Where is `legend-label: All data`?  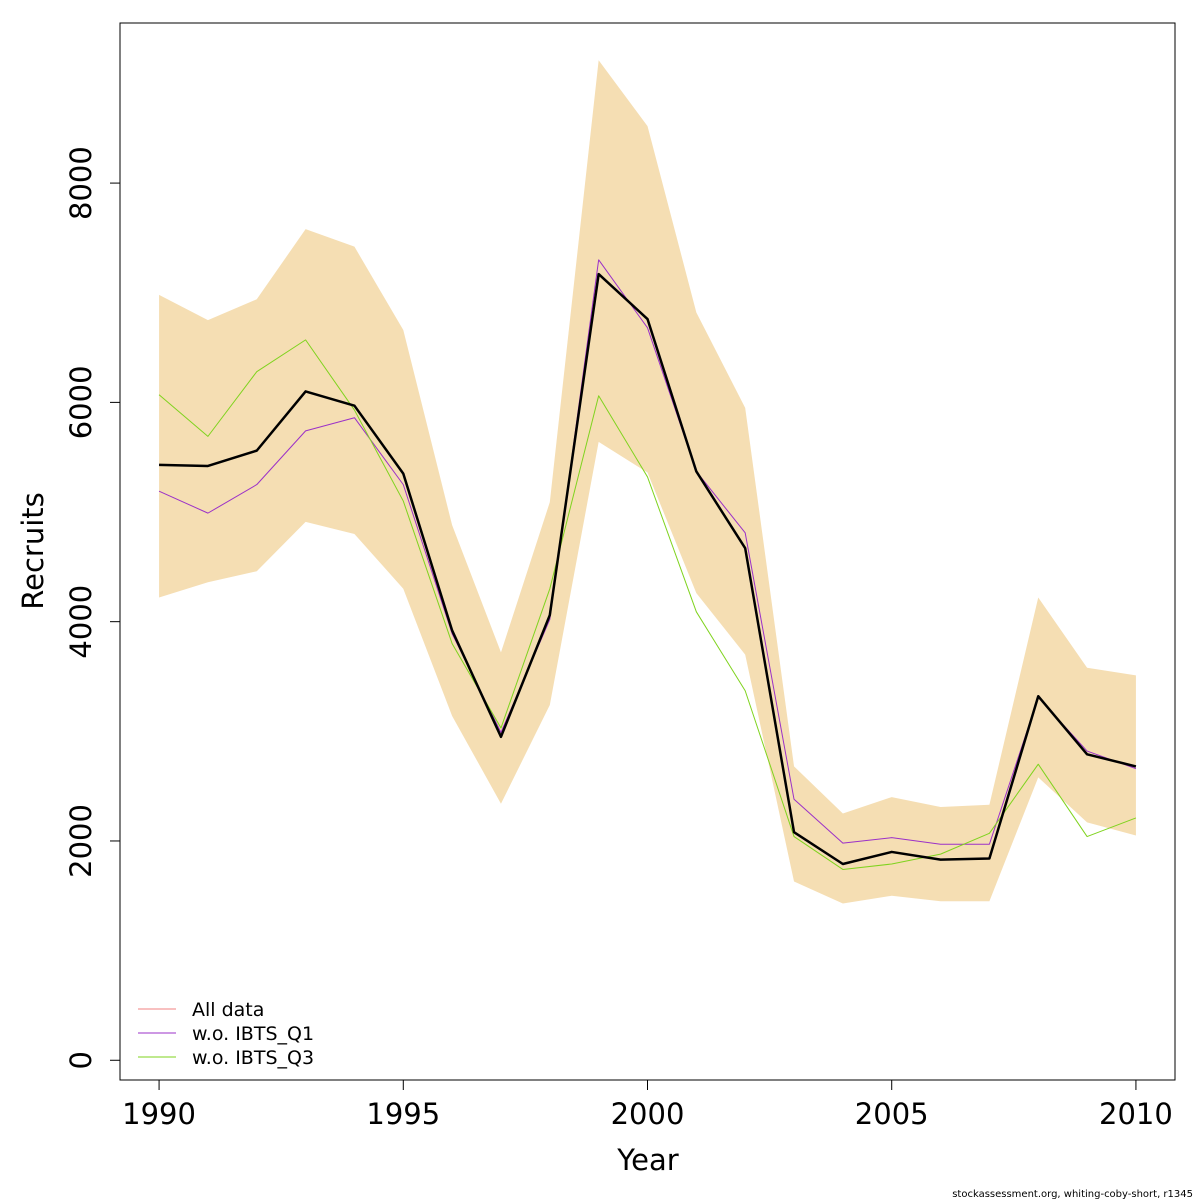
legend-label: All data is located at coordinates (228, 1010).